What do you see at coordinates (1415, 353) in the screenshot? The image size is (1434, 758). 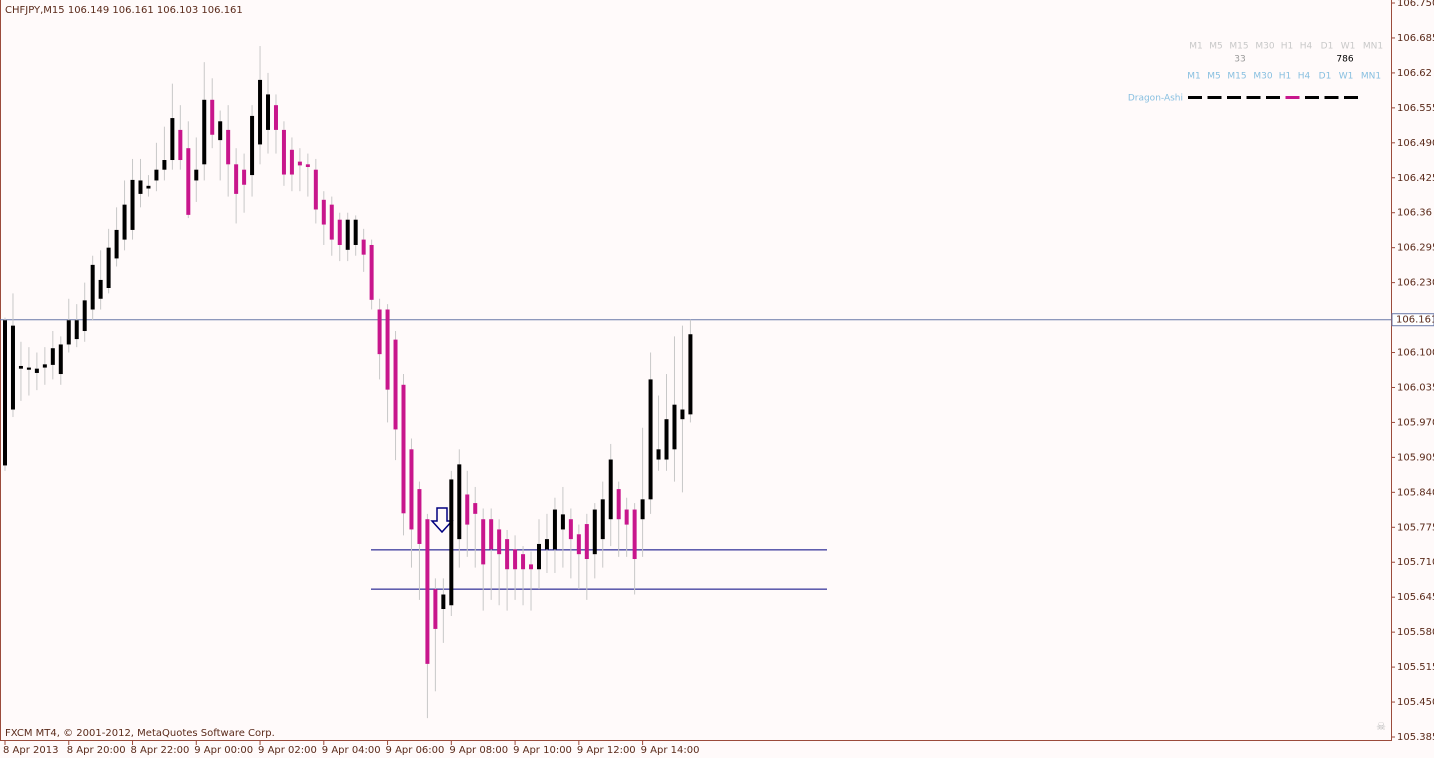 I see `y-tick-label: 106.100` at bounding box center [1415, 353].